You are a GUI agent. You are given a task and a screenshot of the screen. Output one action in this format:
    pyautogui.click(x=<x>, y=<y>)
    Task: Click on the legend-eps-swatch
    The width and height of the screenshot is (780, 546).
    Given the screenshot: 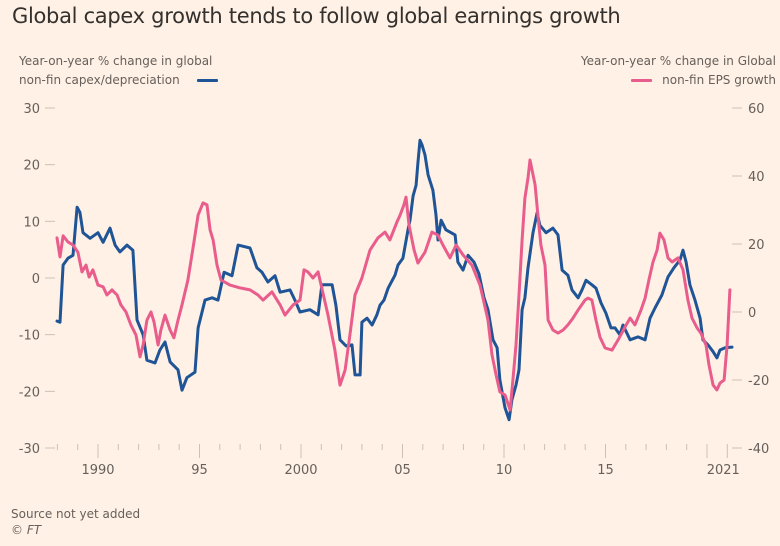 What is the action you would take?
    pyautogui.click(x=642, y=80)
    